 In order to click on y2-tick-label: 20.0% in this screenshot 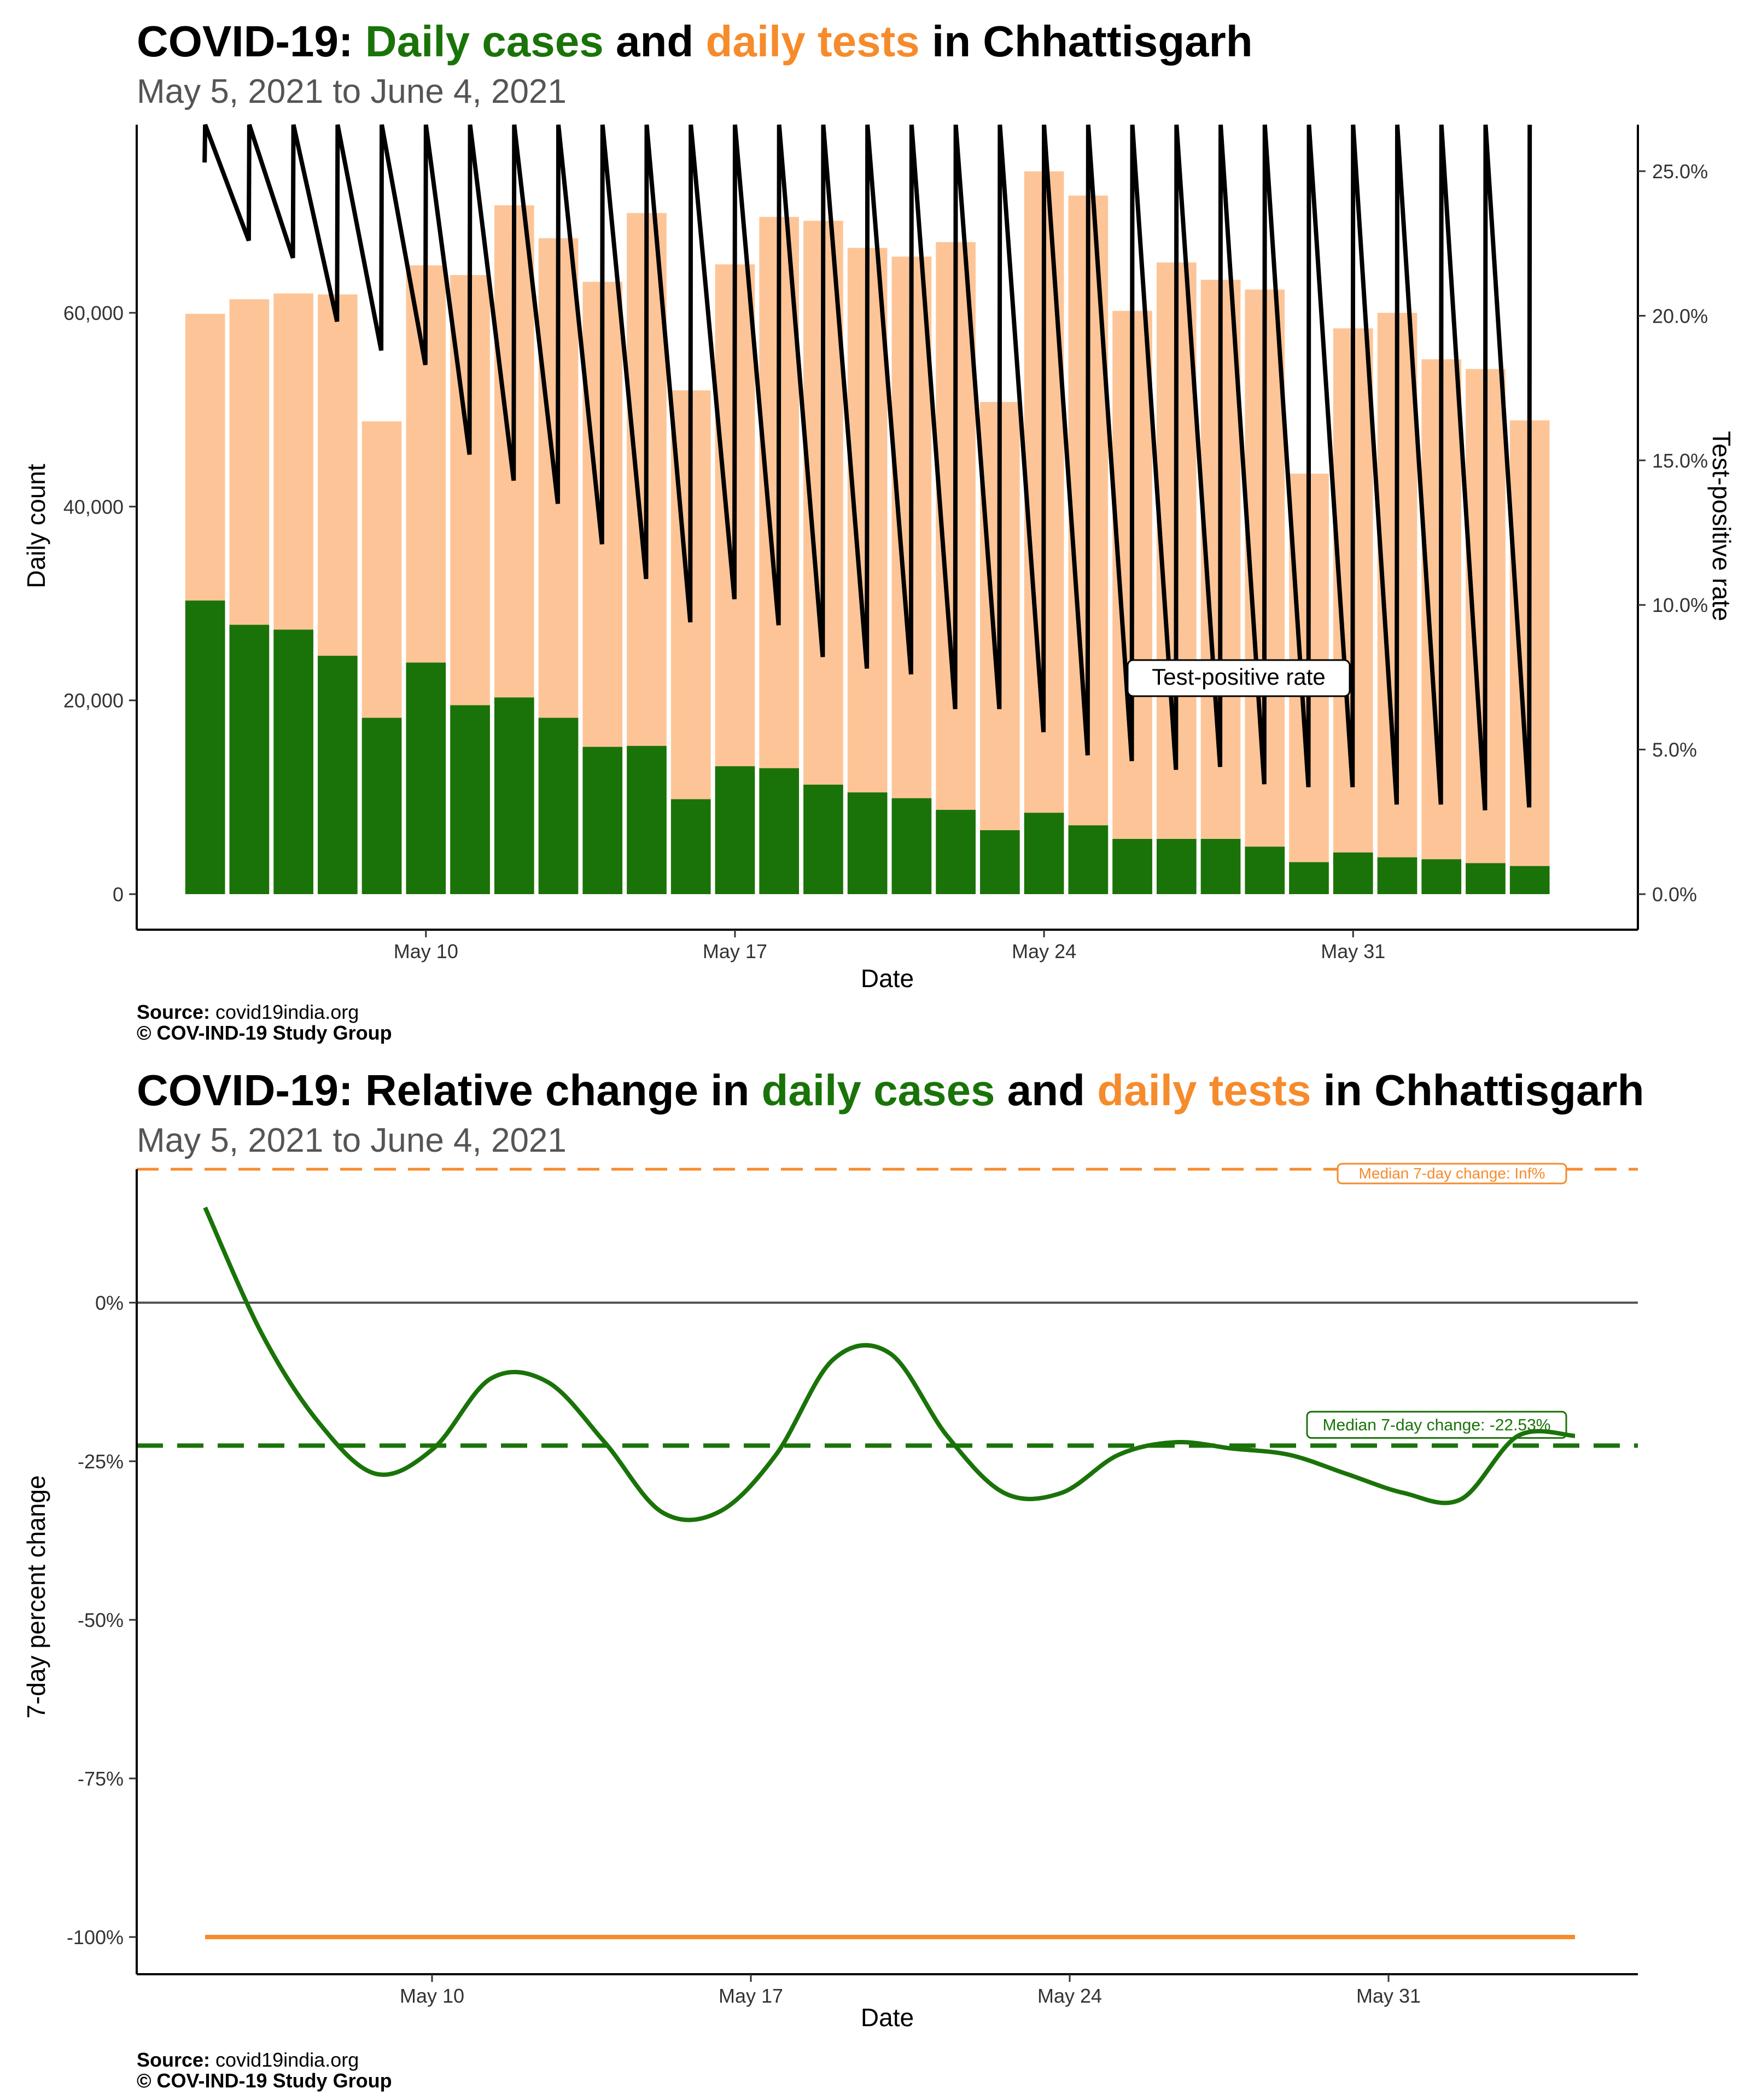, I will do `click(1680, 316)`.